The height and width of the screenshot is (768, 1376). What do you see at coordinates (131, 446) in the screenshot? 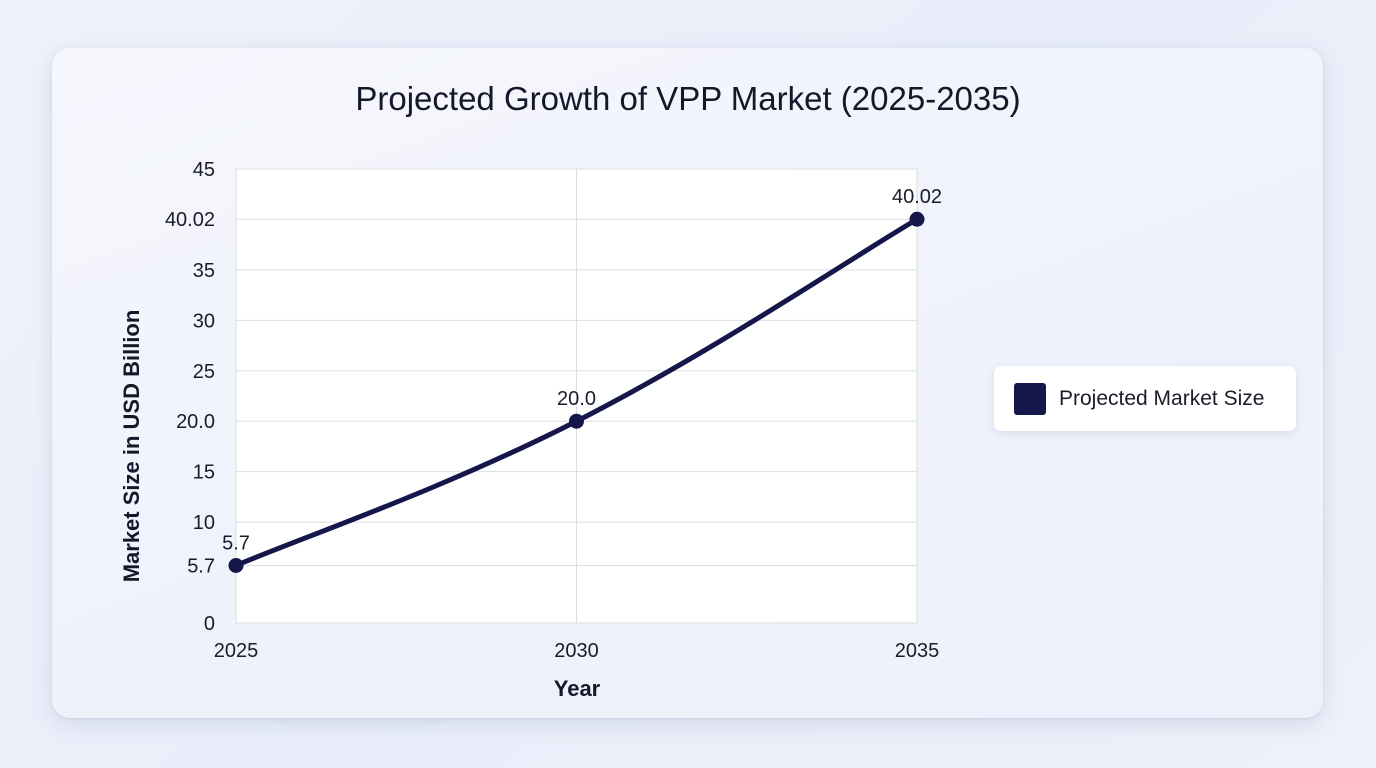
I see `y-axis-title: Market Size in USD Billion` at bounding box center [131, 446].